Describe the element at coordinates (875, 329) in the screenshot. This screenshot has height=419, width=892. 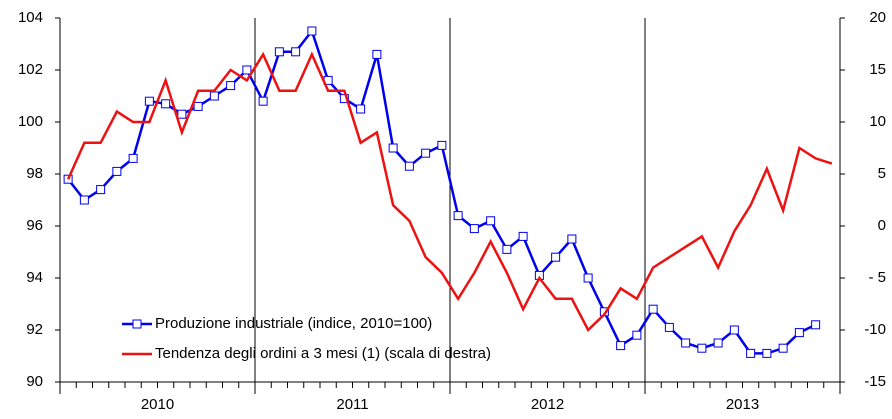
I see `y2-tick-label: -10` at that location.